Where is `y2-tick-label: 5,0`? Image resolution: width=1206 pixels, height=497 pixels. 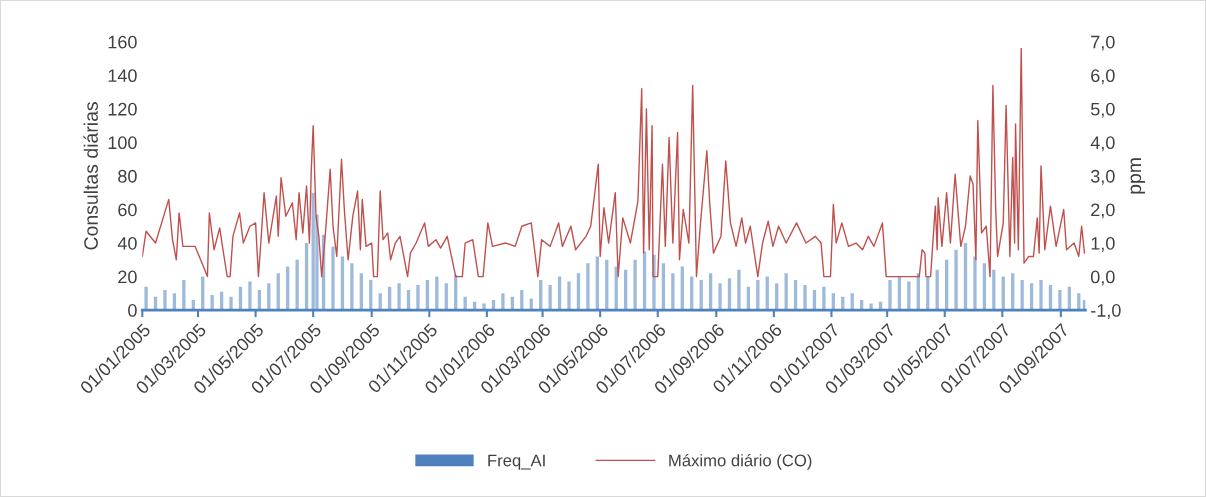
y2-tick-label: 5,0 is located at coordinates (1102, 110).